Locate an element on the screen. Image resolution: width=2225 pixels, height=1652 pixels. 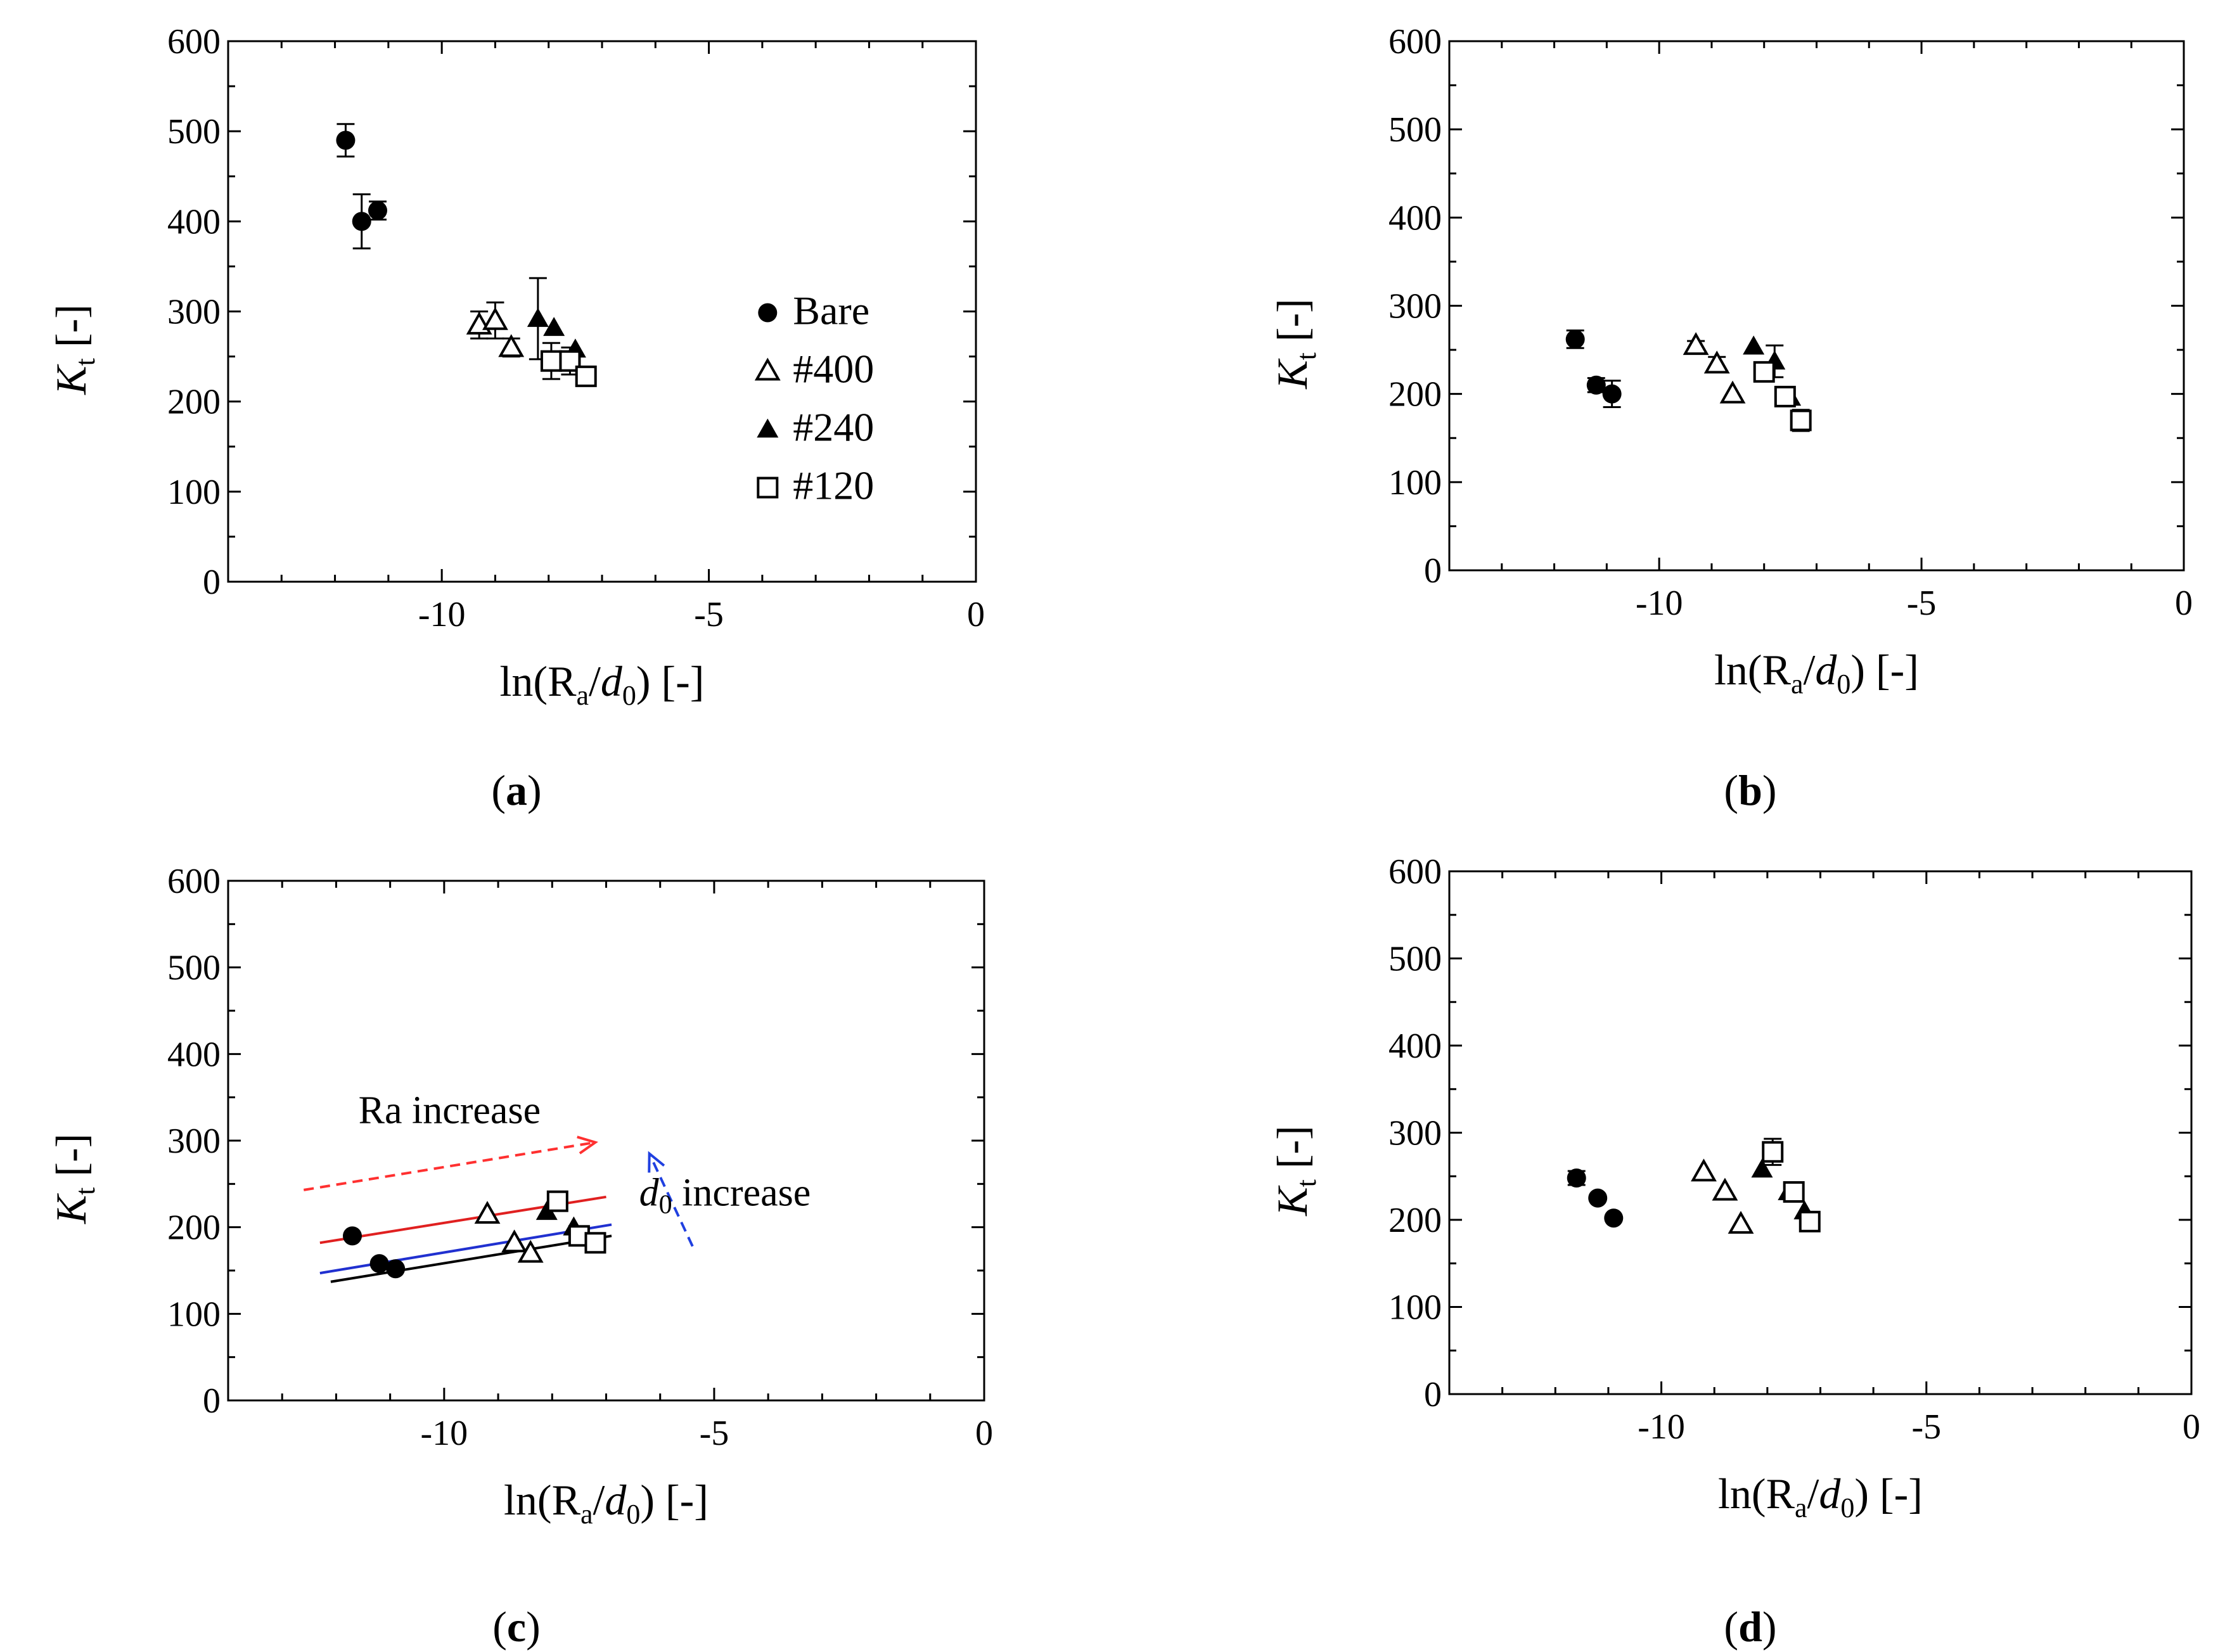
d0-increase-label: d0 increase is located at coordinates (725, 1196).